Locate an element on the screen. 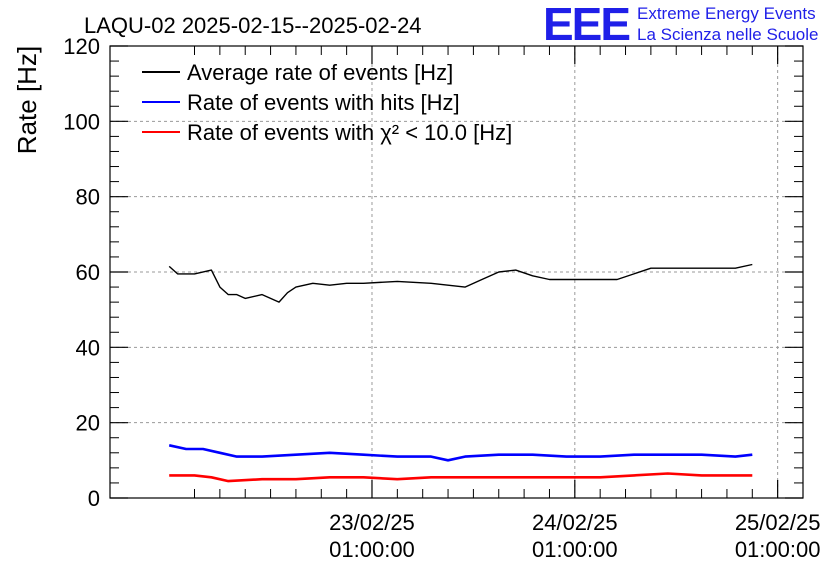 Image resolution: width=836 pixels, height=572 pixels. legend-label-1: Average rate of events [Hz] is located at coordinates (320, 72).